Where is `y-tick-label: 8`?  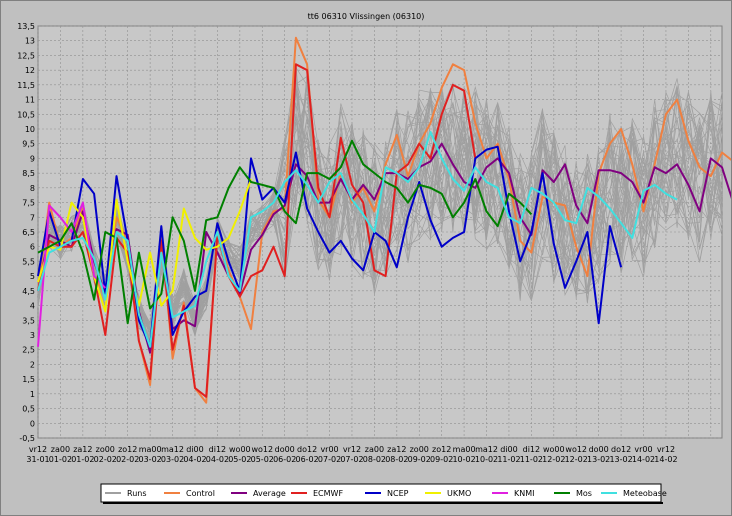
y-tick-label: 8 is located at coordinates (32, 188).